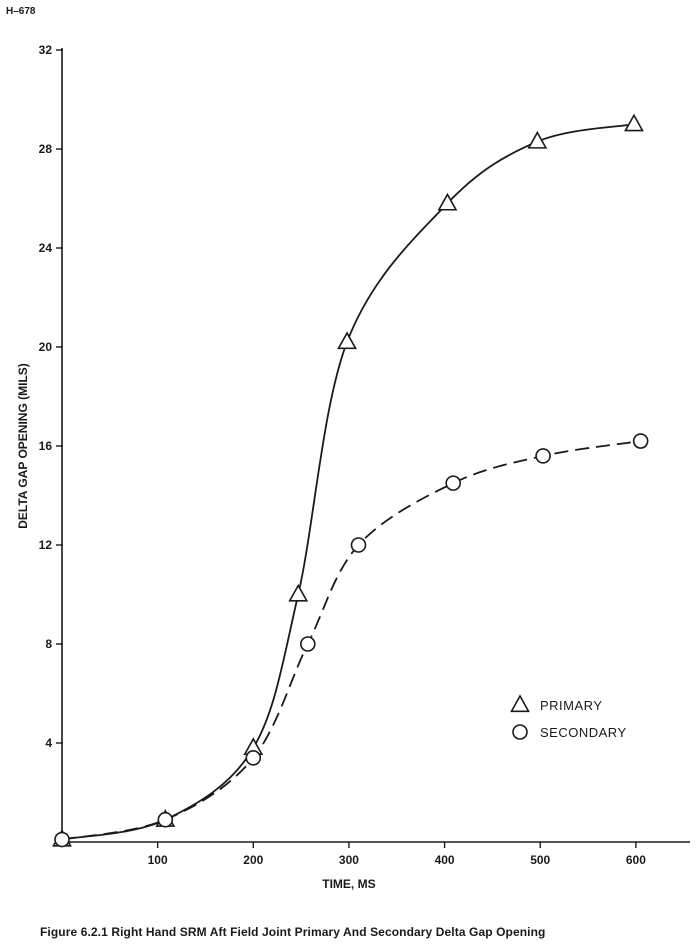  Describe the element at coordinates (46, 545) in the screenshot. I see `y-tick-label-12: 12` at that location.